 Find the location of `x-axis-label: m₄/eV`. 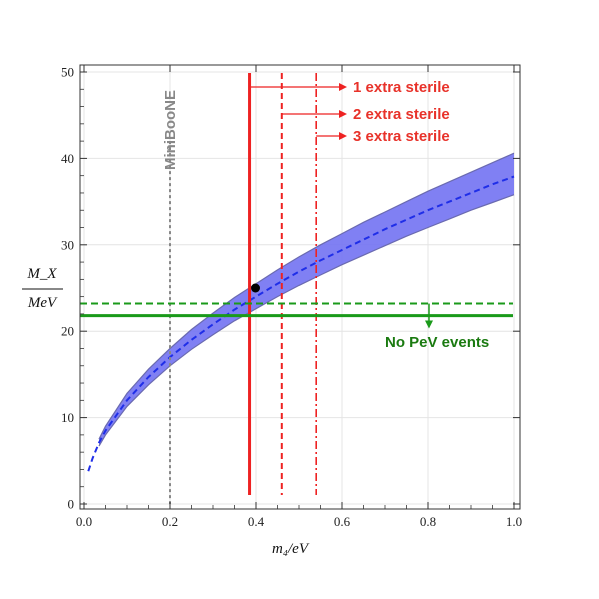

x-axis-label: m₄/eV is located at coordinates (291, 549).